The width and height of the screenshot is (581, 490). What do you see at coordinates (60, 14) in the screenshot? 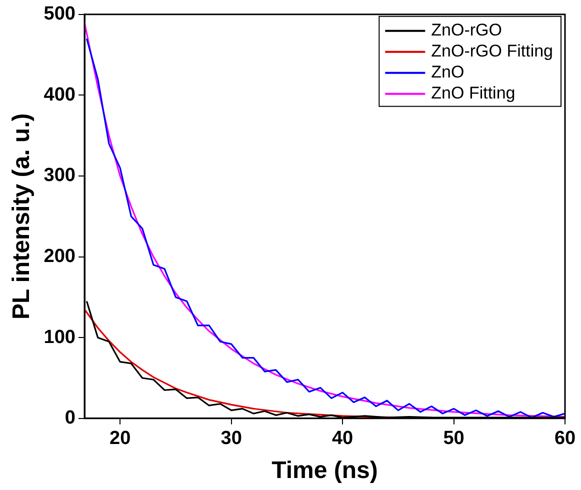
I see `y-tick-label: 500` at bounding box center [60, 14].